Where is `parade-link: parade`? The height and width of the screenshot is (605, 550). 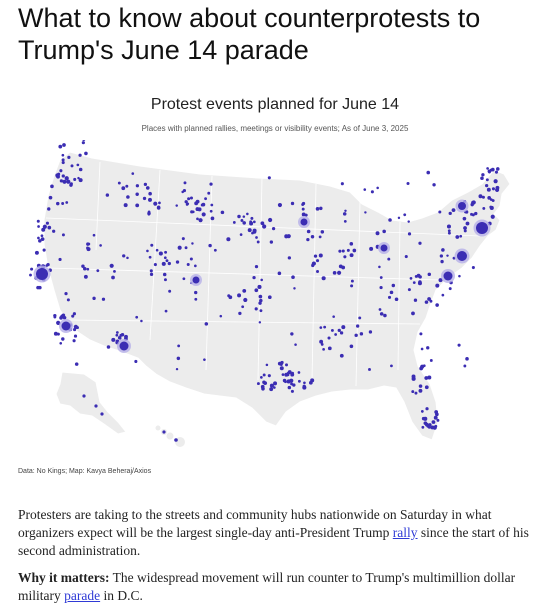
parade-link: parade is located at coordinates (82, 595).